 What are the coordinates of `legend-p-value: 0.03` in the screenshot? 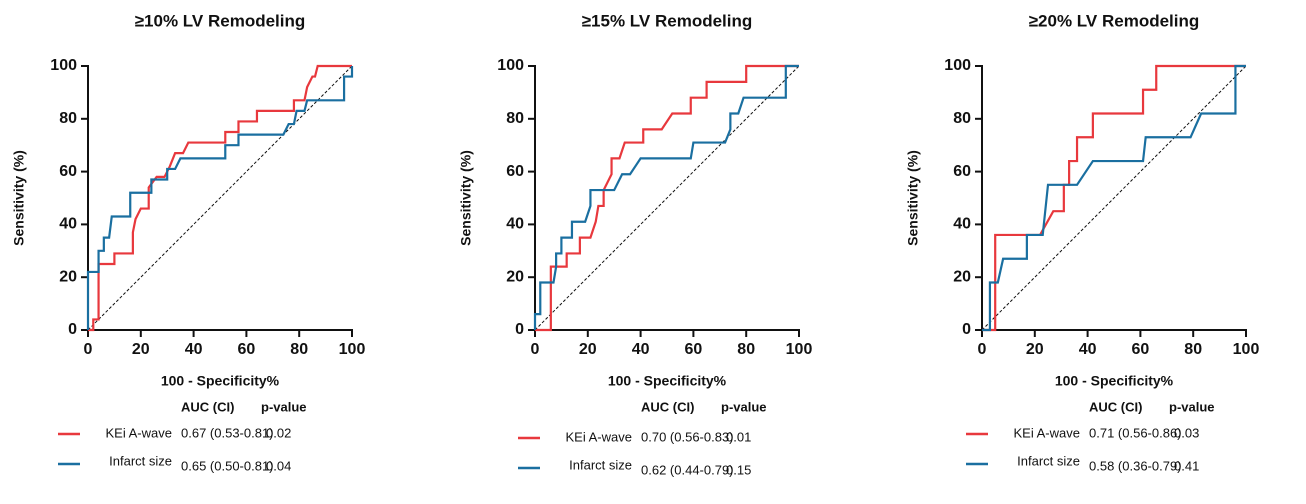 It's located at (1186, 432).